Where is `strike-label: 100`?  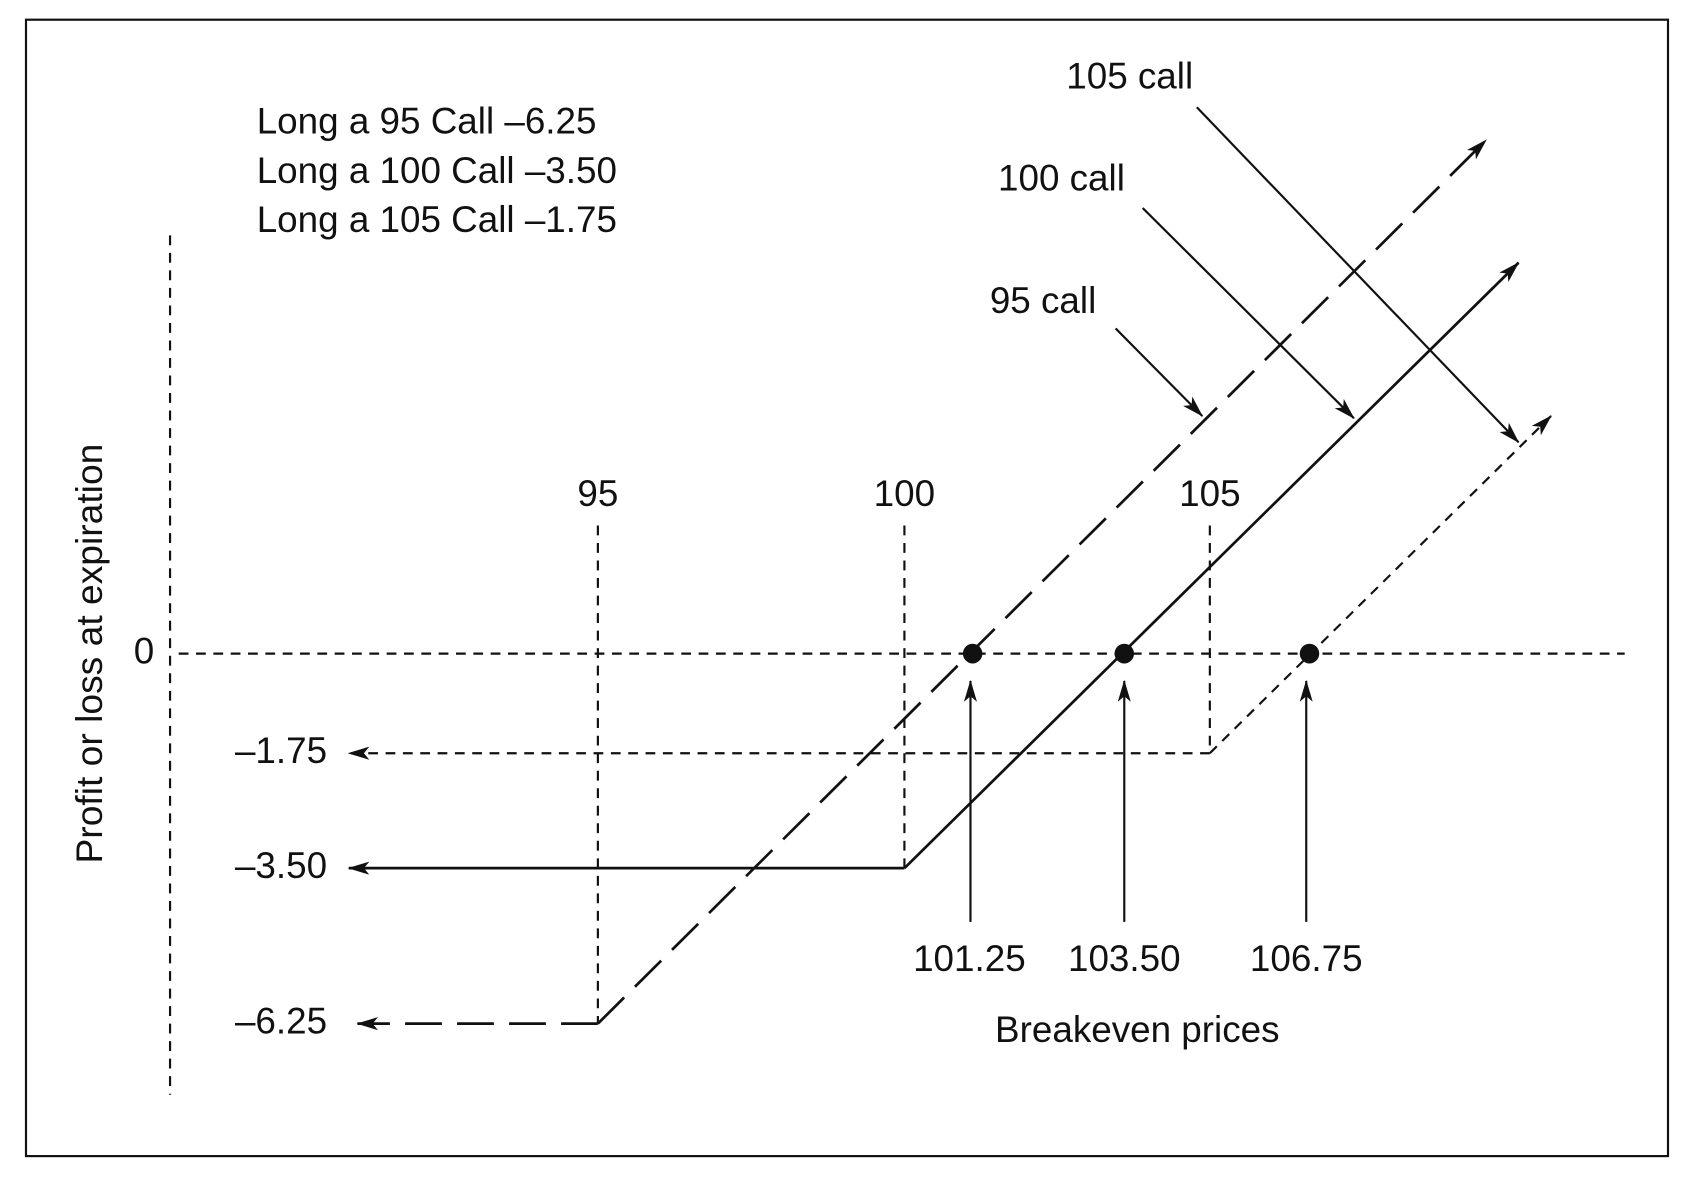
strike-label: 100 is located at coordinates (904, 493).